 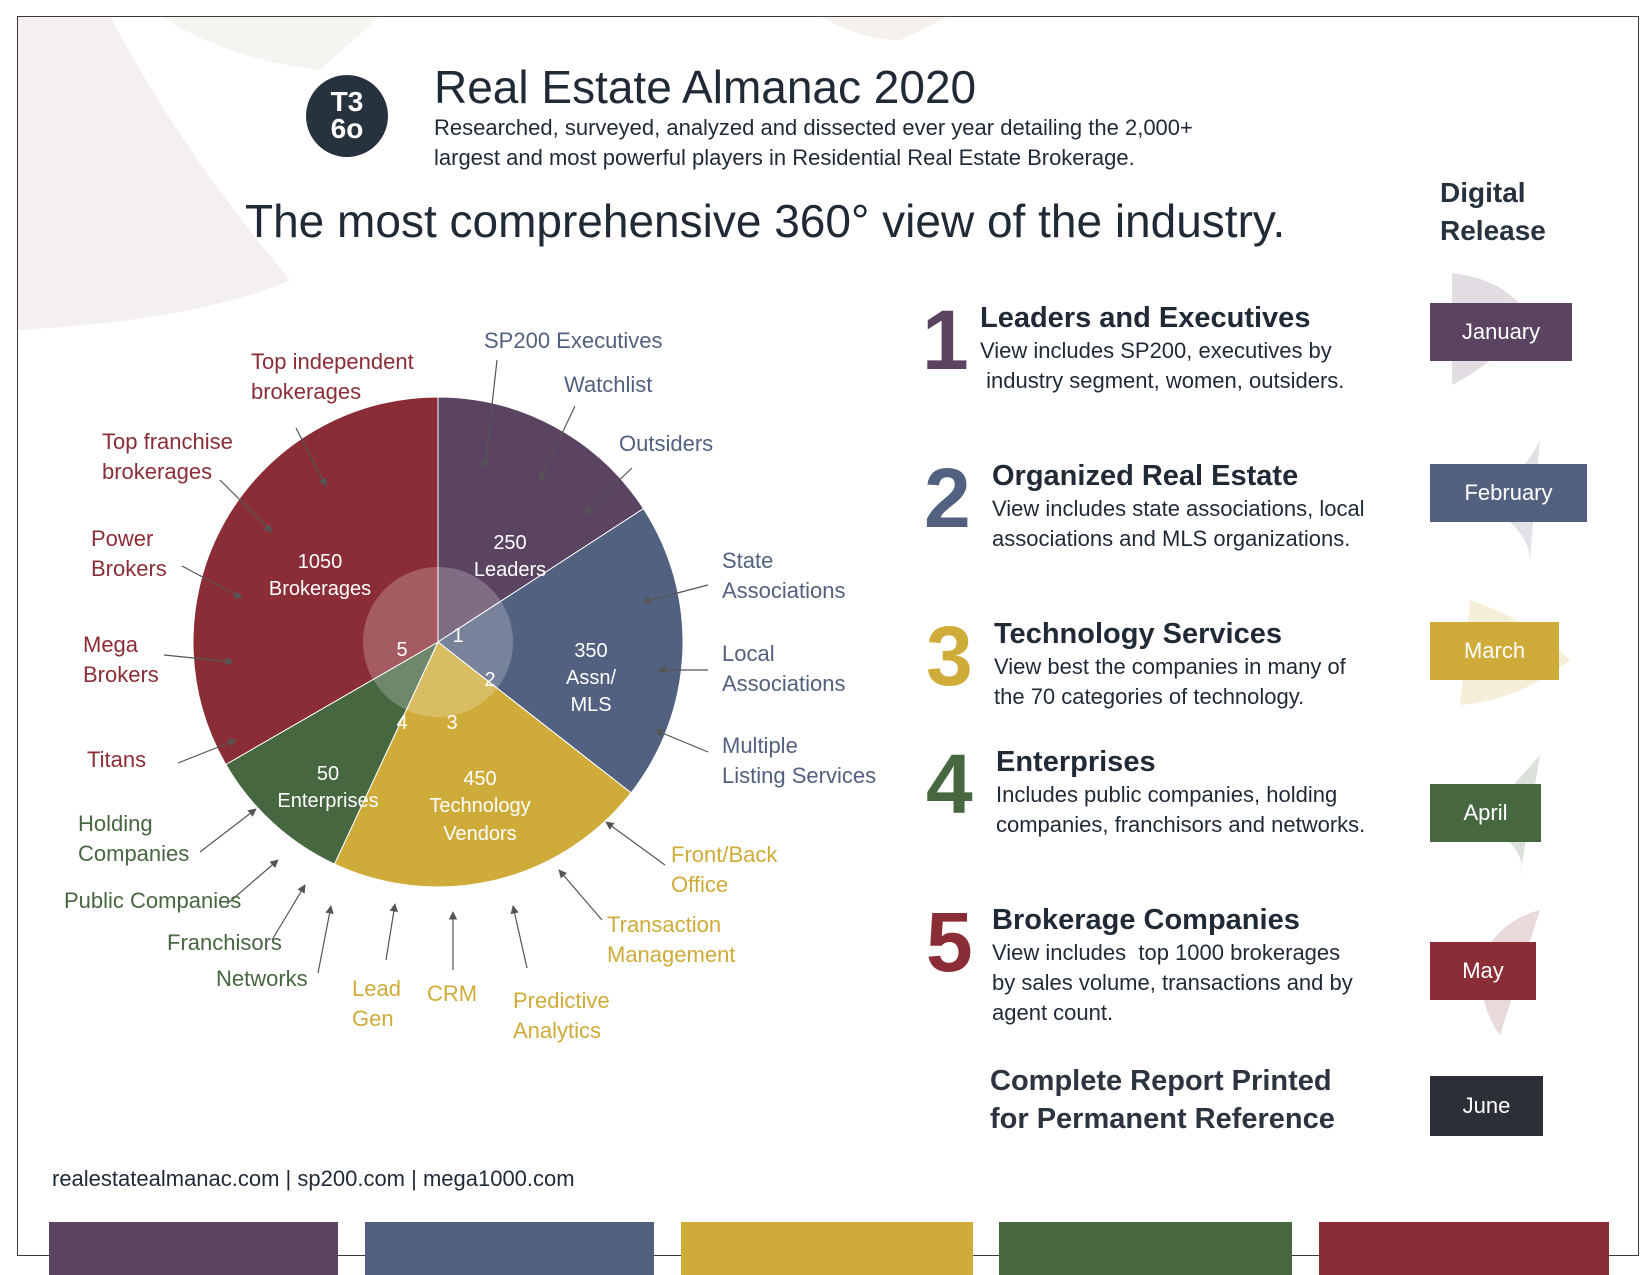 I want to click on label-mls1: Multiple, so click(x=760, y=745).